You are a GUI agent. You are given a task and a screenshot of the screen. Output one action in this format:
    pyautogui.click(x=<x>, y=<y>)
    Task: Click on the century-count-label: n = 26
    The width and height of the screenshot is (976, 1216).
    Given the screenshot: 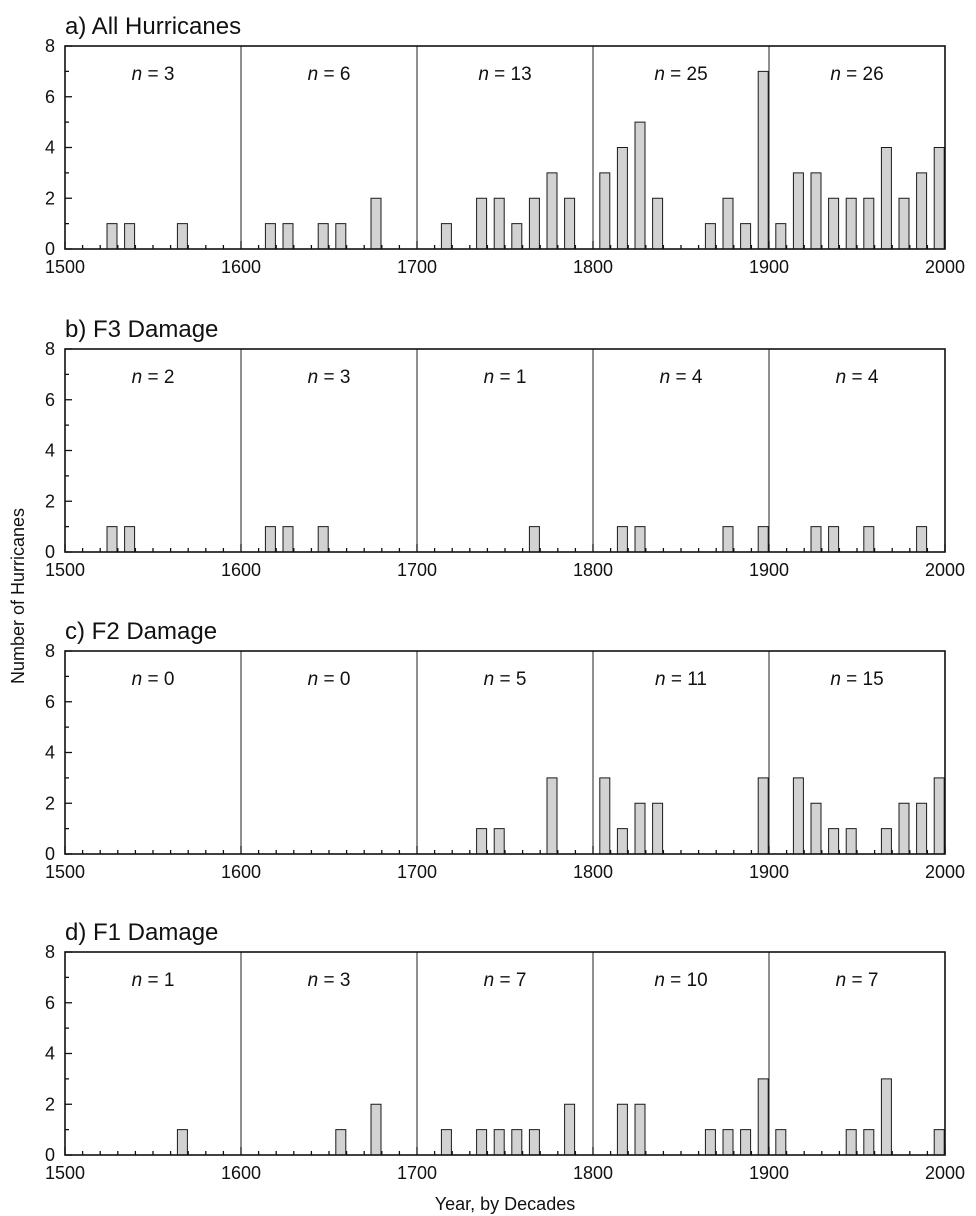 What is the action you would take?
    pyautogui.click(x=856, y=74)
    